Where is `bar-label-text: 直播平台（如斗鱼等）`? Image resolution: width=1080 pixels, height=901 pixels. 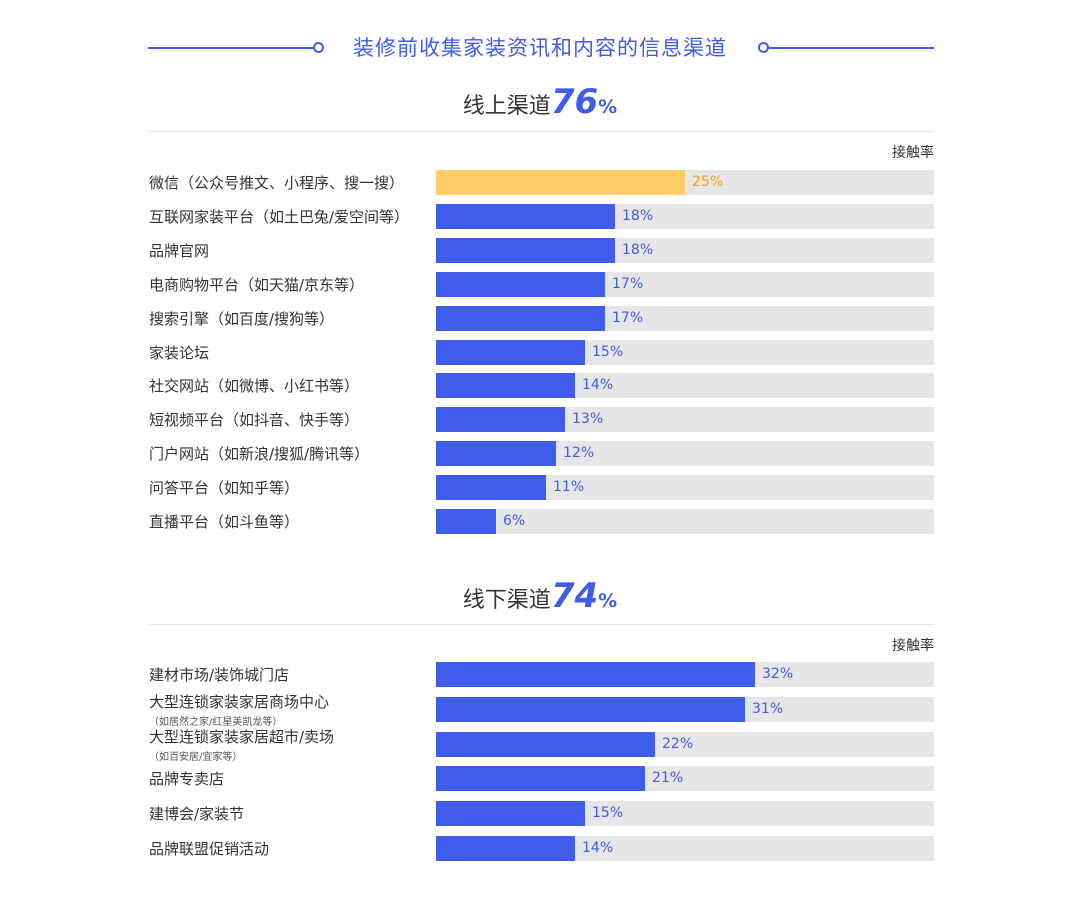 bar-label-text: 直播平台（如斗鱼等） is located at coordinates (224, 522).